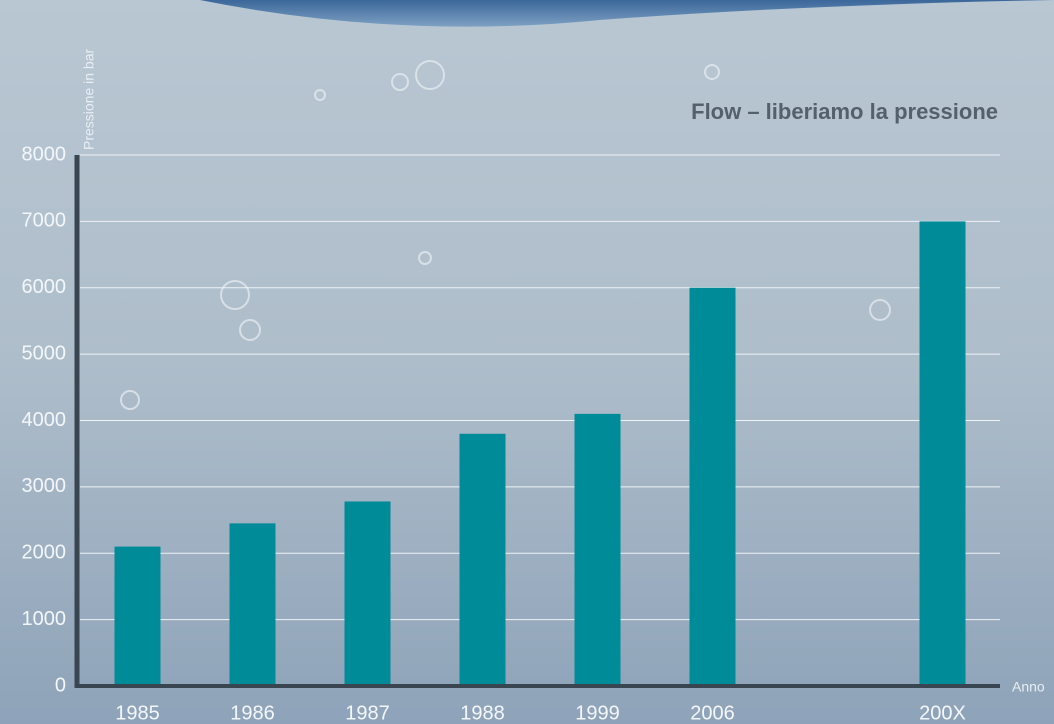 This screenshot has width=1054, height=724. I want to click on y-tick-label: 0, so click(60, 685).